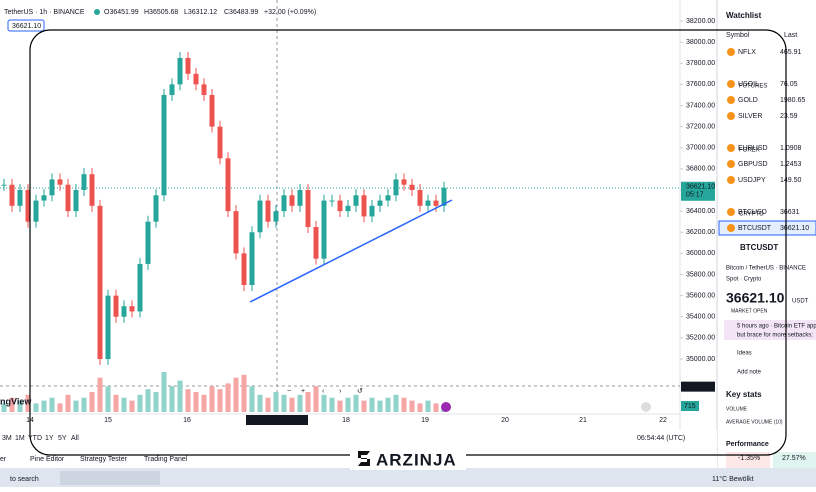 This screenshot has width=816, height=492. What do you see at coordinates (698, 191) in the screenshot?
I see `last-price-tag` at bounding box center [698, 191].